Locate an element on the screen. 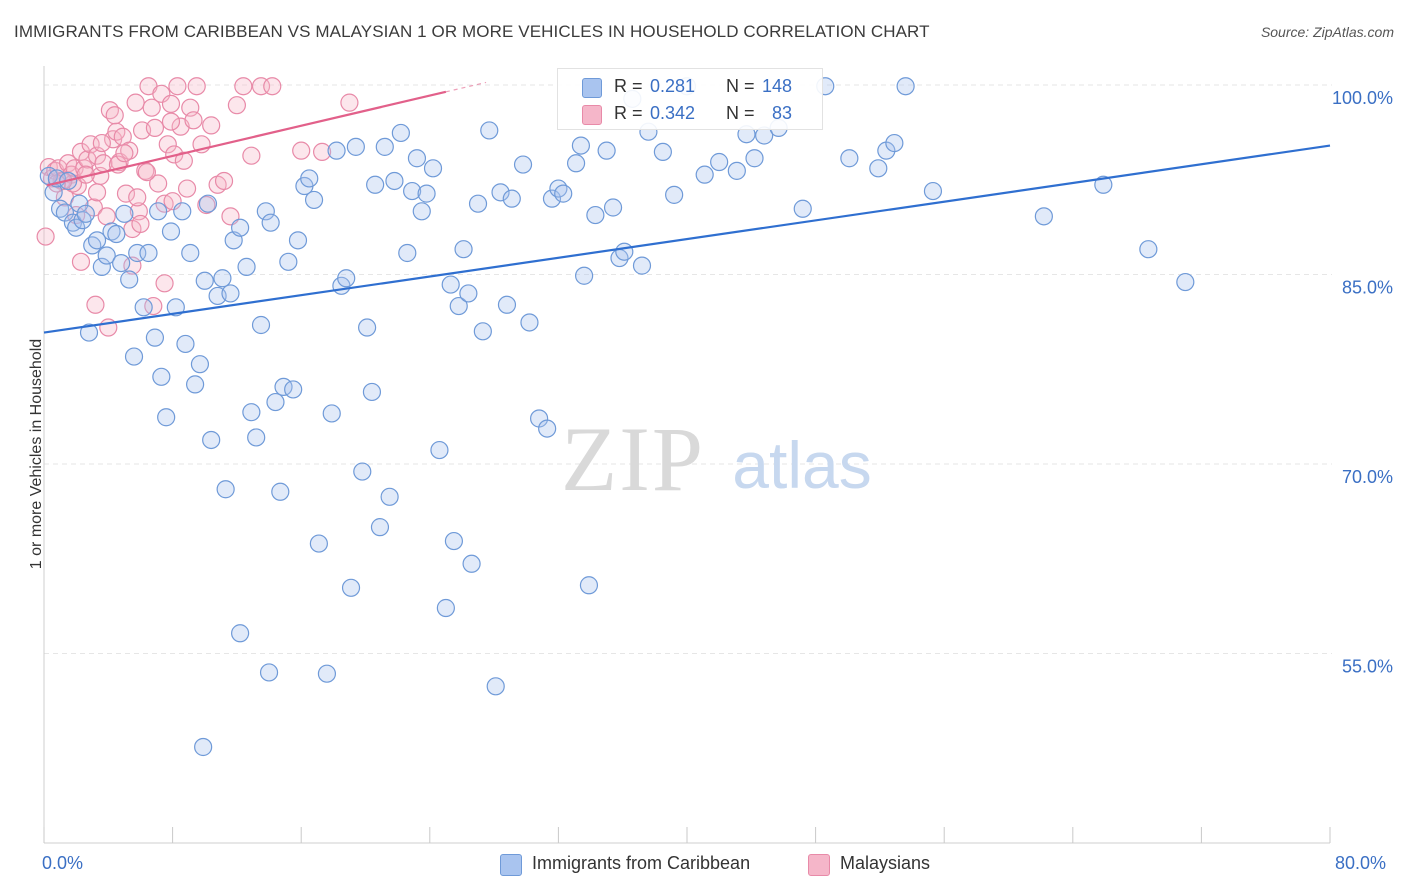  watermark-atlas: atlas is located at coordinates (801, 465).